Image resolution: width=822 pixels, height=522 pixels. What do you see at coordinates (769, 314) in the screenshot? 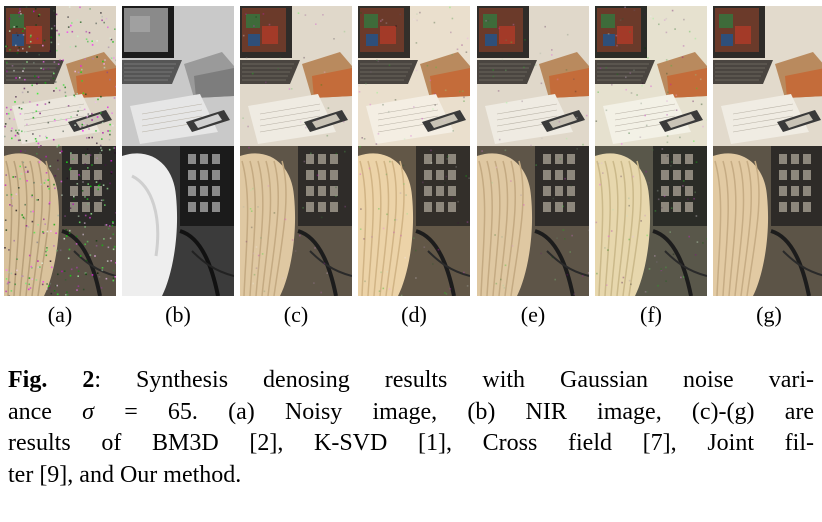
I see `subfigure-label: (g)` at bounding box center [769, 314].